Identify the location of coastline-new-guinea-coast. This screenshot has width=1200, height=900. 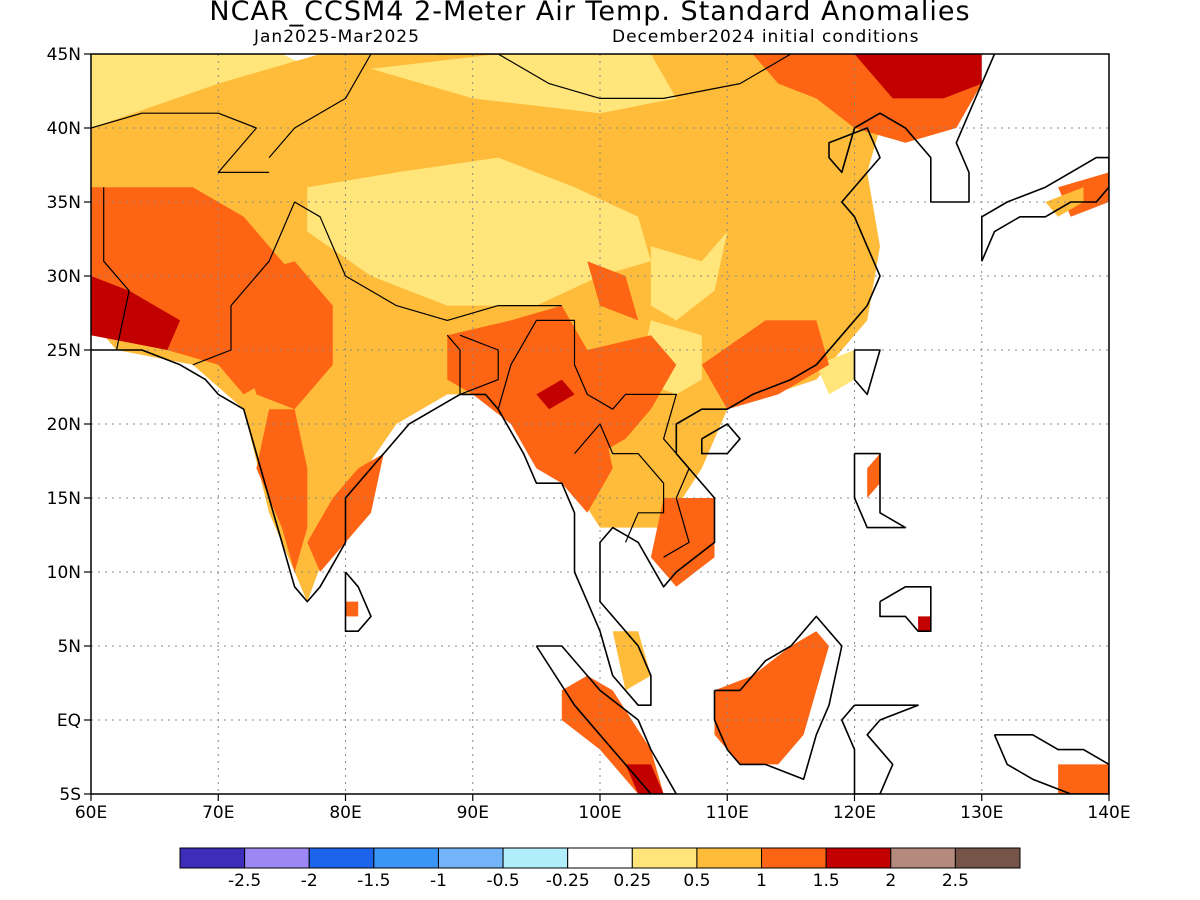
(1051, 763).